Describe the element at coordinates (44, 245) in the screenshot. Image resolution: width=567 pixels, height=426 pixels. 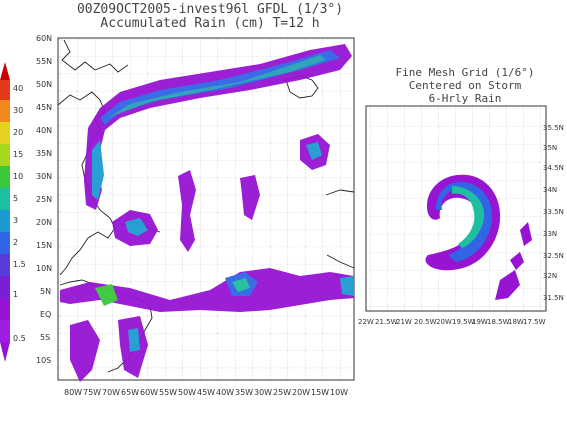
I see `lat-label: 15N` at that location.